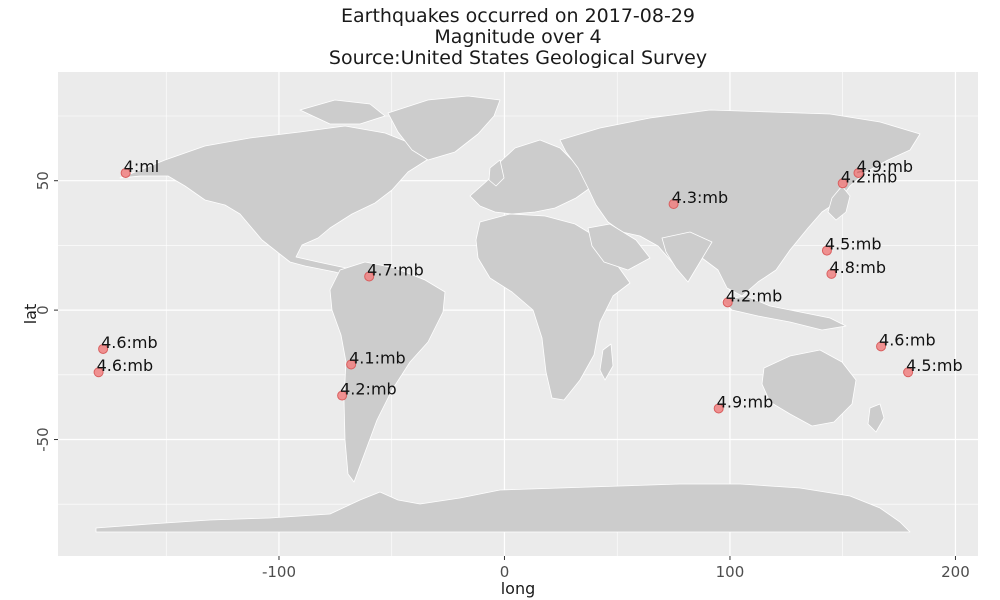  Describe the element at coordinates (444, 128) in the screenshot. I see `greenland-landmass` at that location.